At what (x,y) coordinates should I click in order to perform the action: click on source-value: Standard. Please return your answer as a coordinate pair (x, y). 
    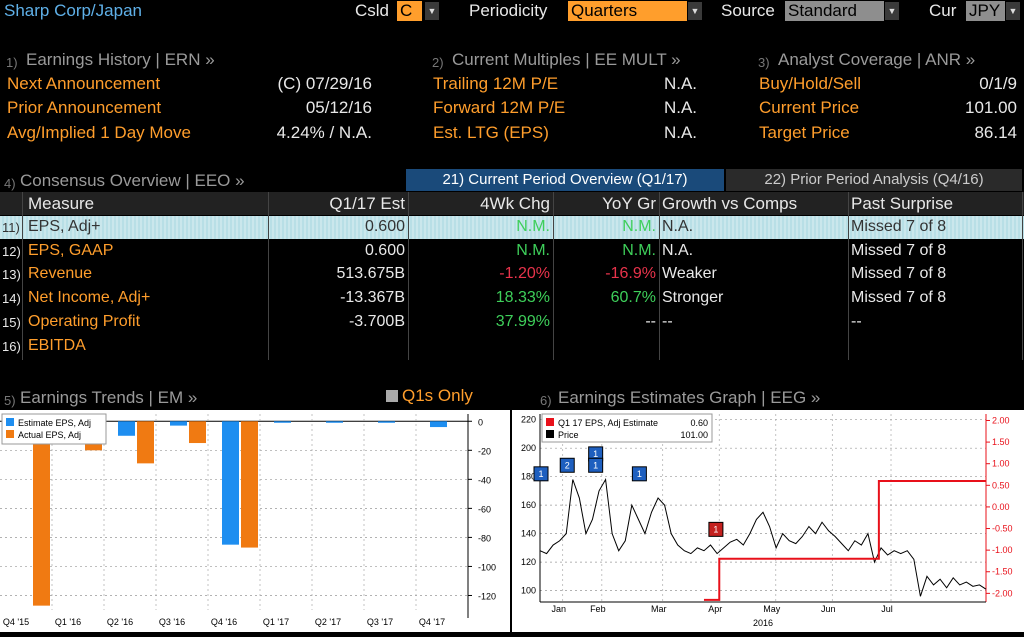
    Looking at the image, I should click on (822, 10).